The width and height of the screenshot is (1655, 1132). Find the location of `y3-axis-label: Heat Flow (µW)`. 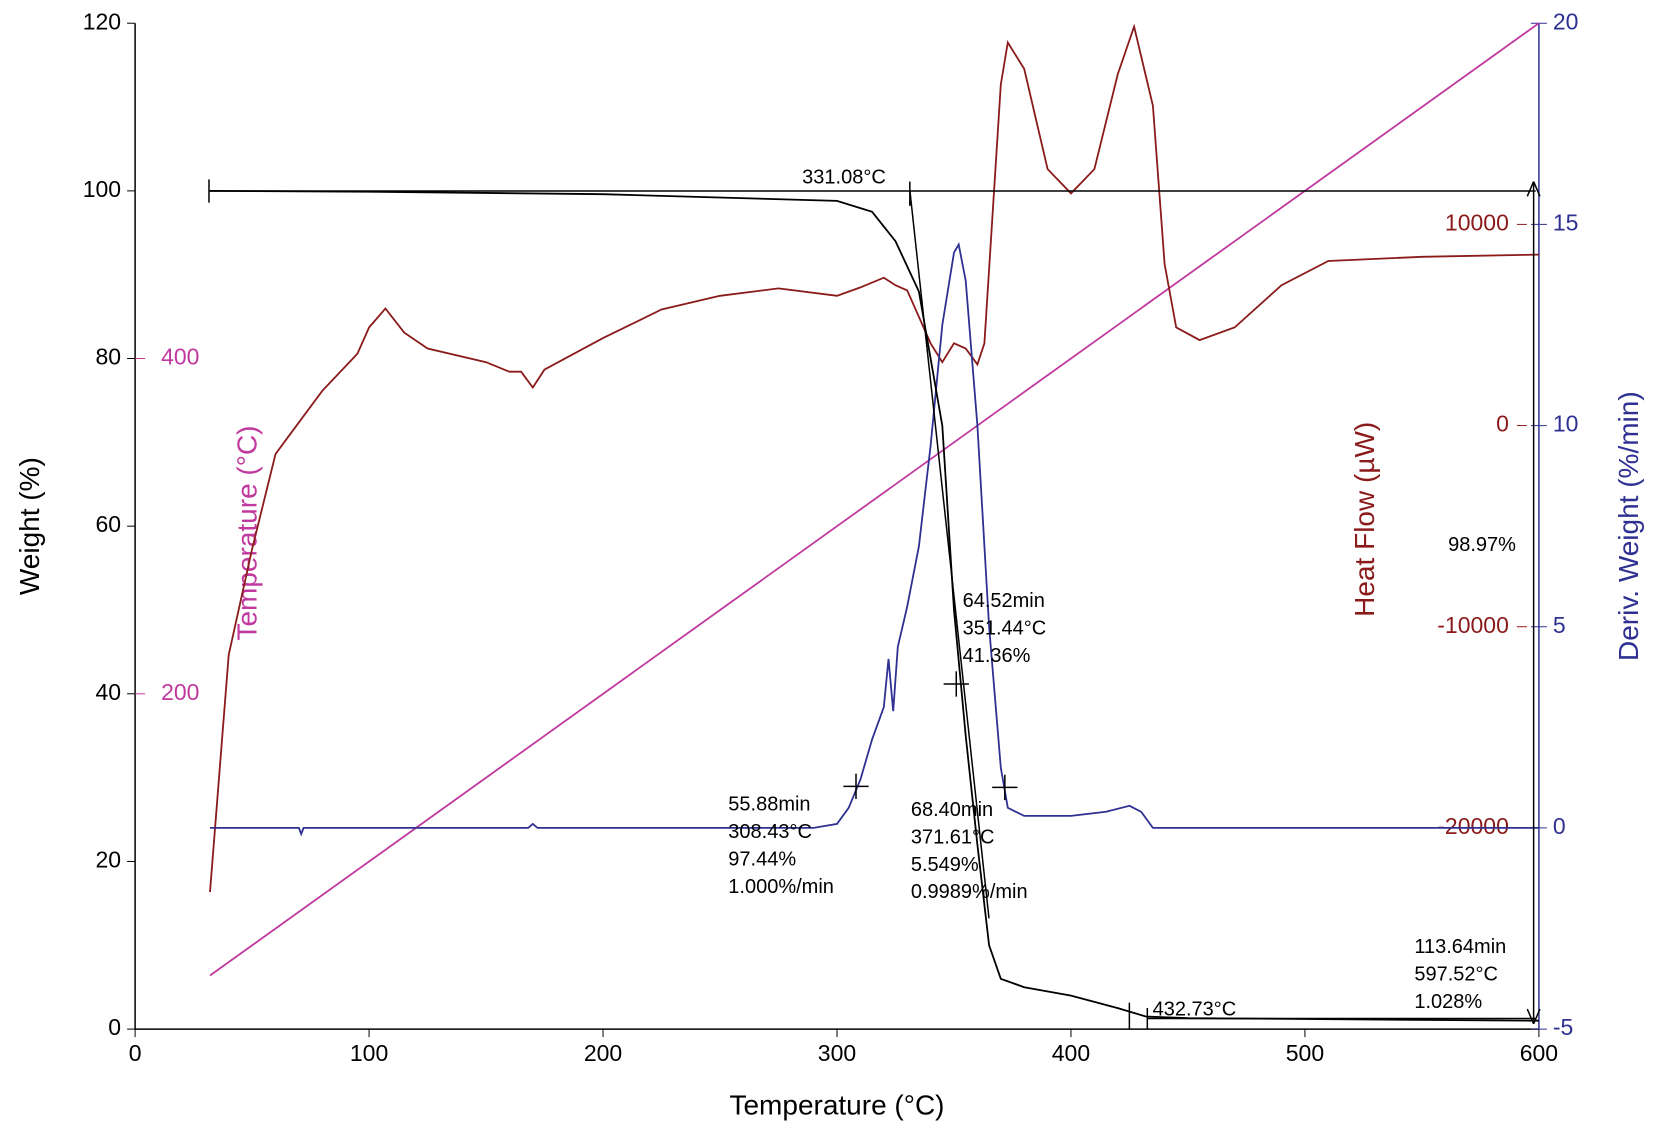

y3-axis-label: Heat Flow (µW) is located at coordinates (1364, 519).